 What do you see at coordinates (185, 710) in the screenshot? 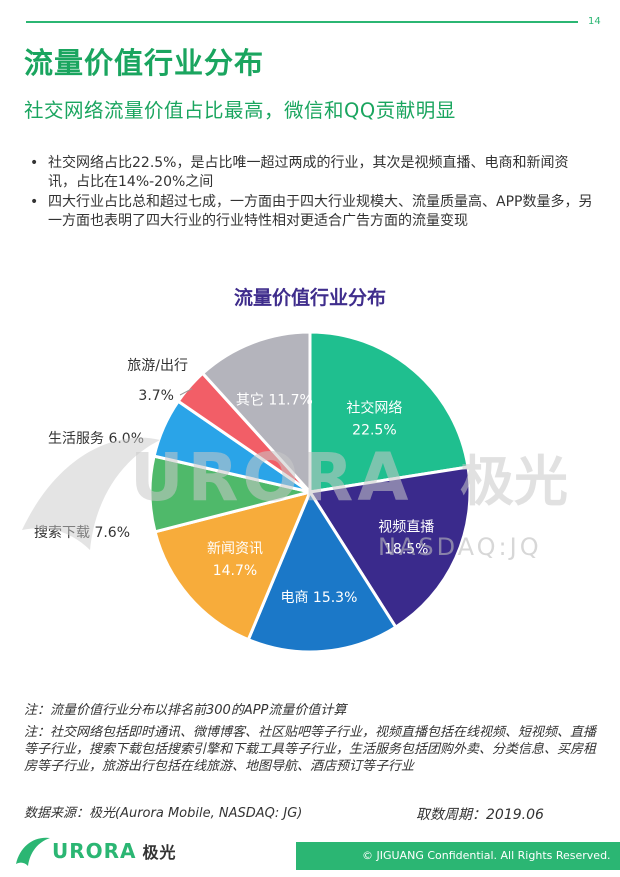
I see `note-text: 注：流量价值行业分布以排名前300的APP流量价值计算` at bounding box center [185, 710].